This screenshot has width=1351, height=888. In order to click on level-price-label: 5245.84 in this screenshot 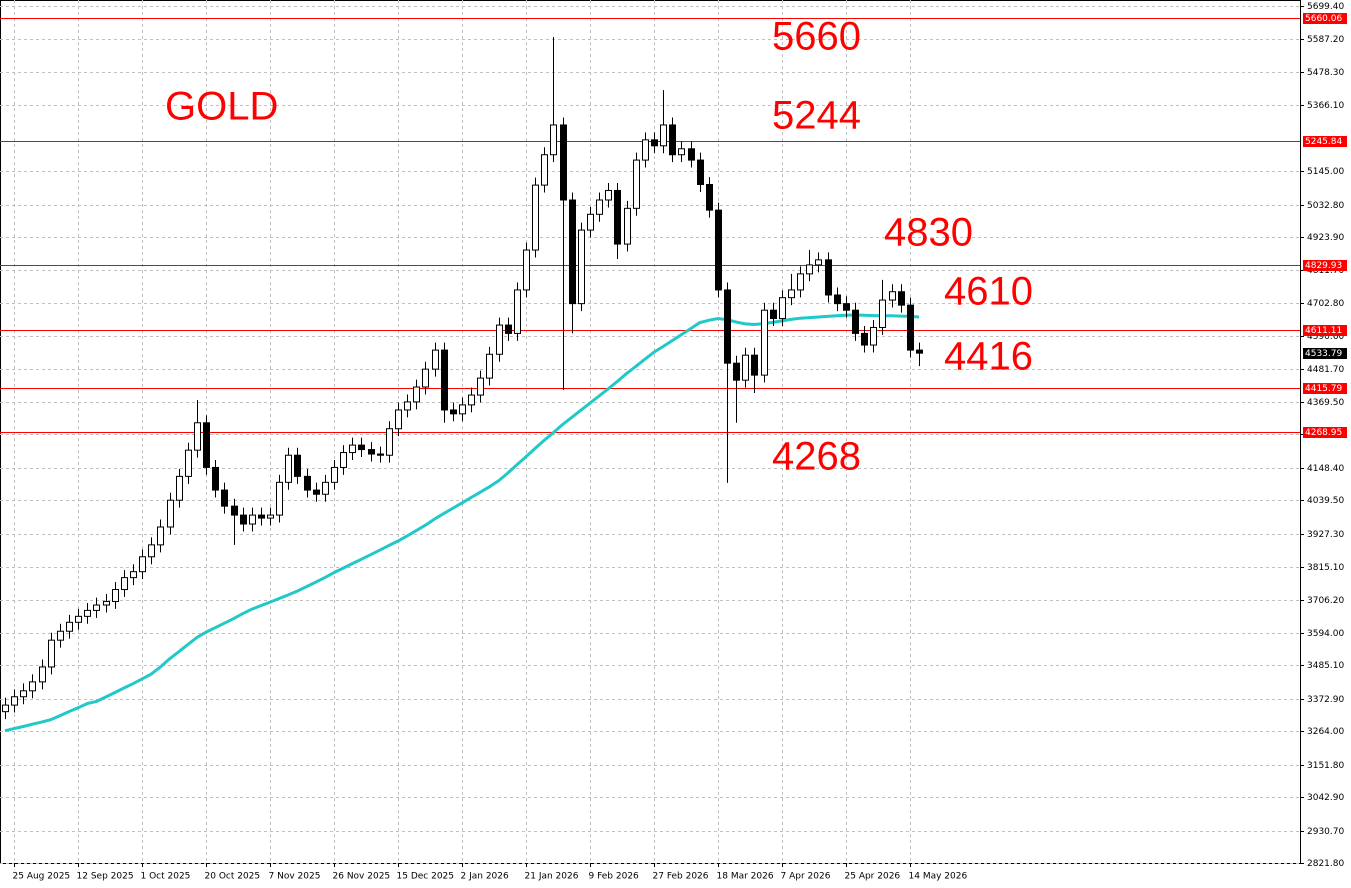, I will do `click(1323, 142)`.